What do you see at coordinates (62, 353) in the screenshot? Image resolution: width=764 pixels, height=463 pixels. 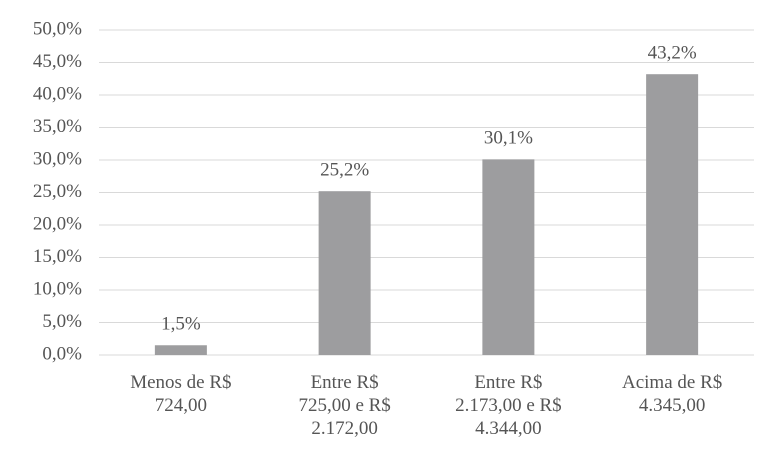 I see `y-tick-label: 0,0%` at bounding box center [62, 353].